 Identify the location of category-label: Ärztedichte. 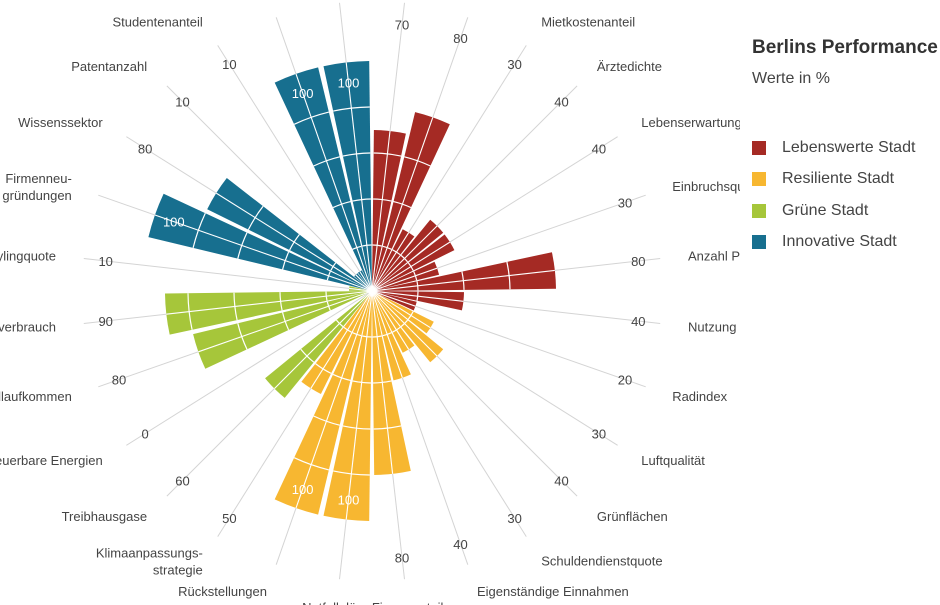
(629, 66).